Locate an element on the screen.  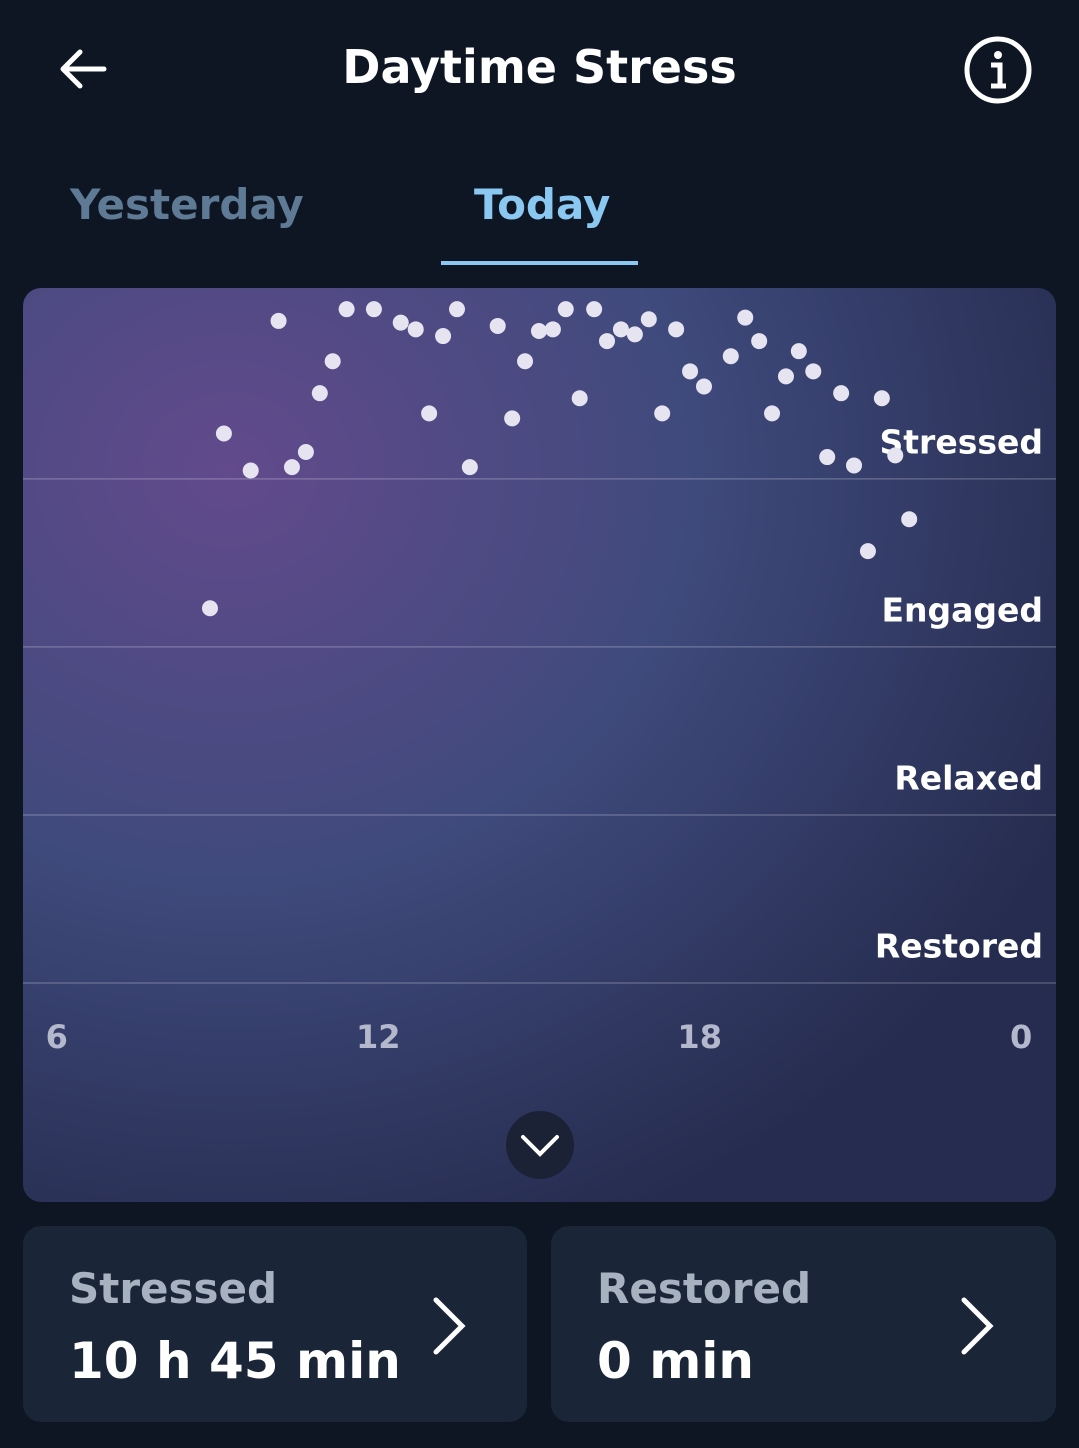
x-tick-label: 0 is located at coordinates (1021, 1037).